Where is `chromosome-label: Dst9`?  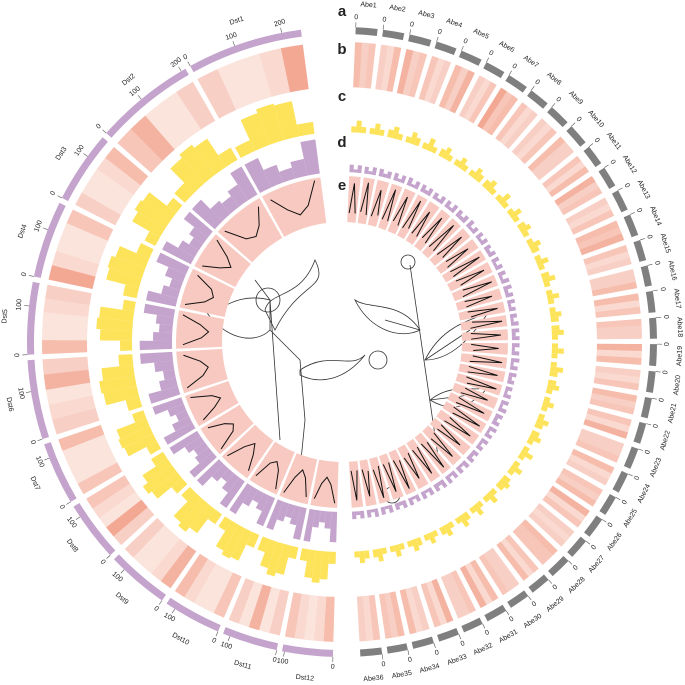
chromosome-label: Dst9 is located at coordinates (122, 598).